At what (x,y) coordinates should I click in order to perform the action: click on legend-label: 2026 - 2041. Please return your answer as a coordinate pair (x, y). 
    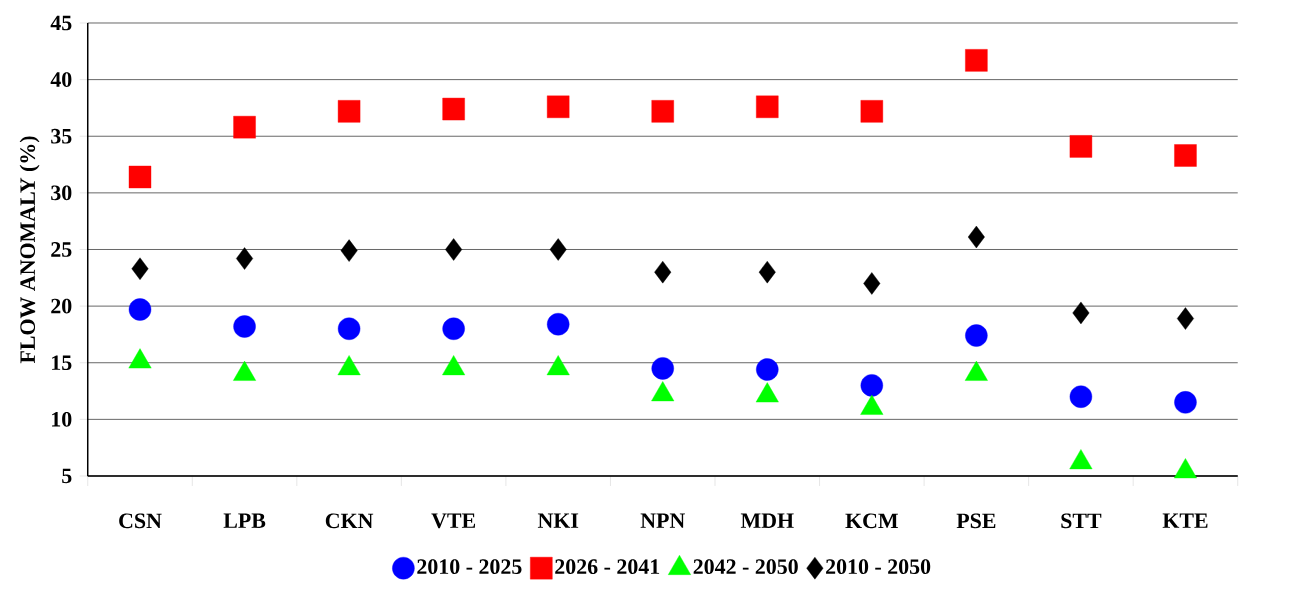
    Looking at the image, I should click on (607, 567).